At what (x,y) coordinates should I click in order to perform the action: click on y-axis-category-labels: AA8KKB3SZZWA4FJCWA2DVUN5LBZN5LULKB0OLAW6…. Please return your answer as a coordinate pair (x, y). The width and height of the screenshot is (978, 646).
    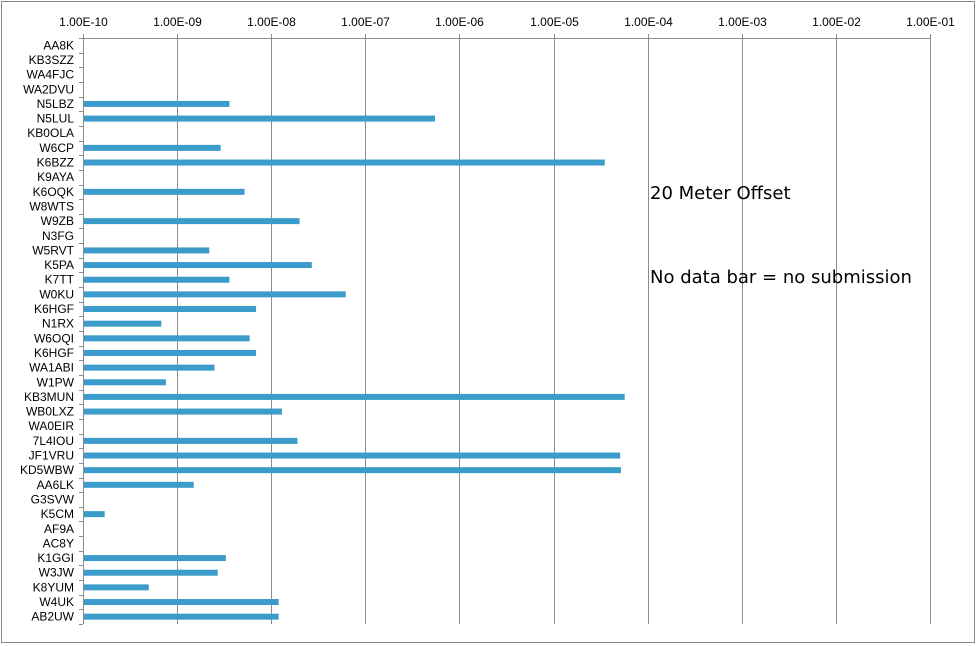
    Looking at the image, I should click on (47, 330).